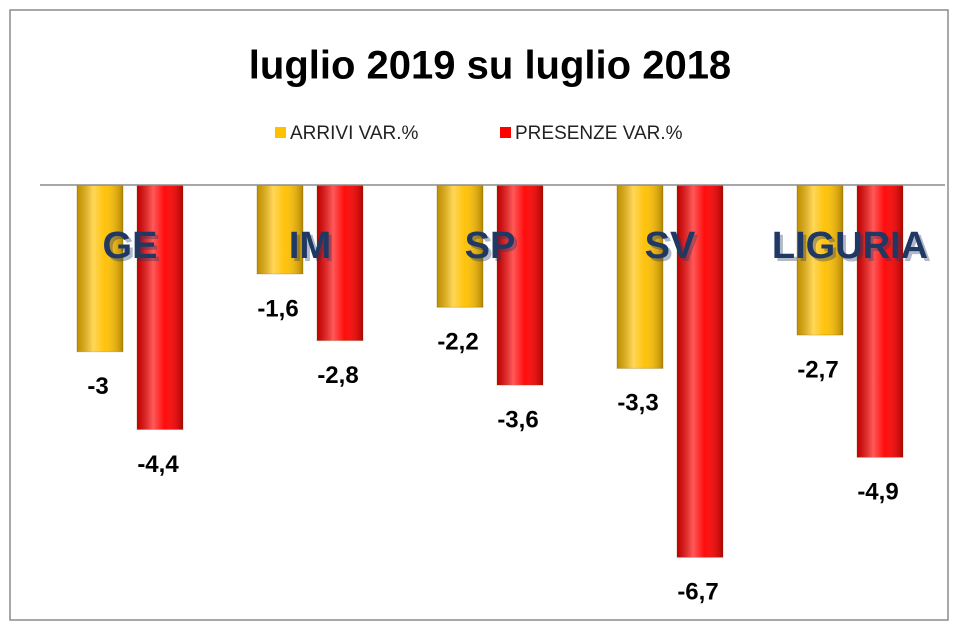  What do you see at coordinates (599, 133) in the screenshot?
I see `legend-label: PRESENZE VAR.%` at bounding box center [599, 133].